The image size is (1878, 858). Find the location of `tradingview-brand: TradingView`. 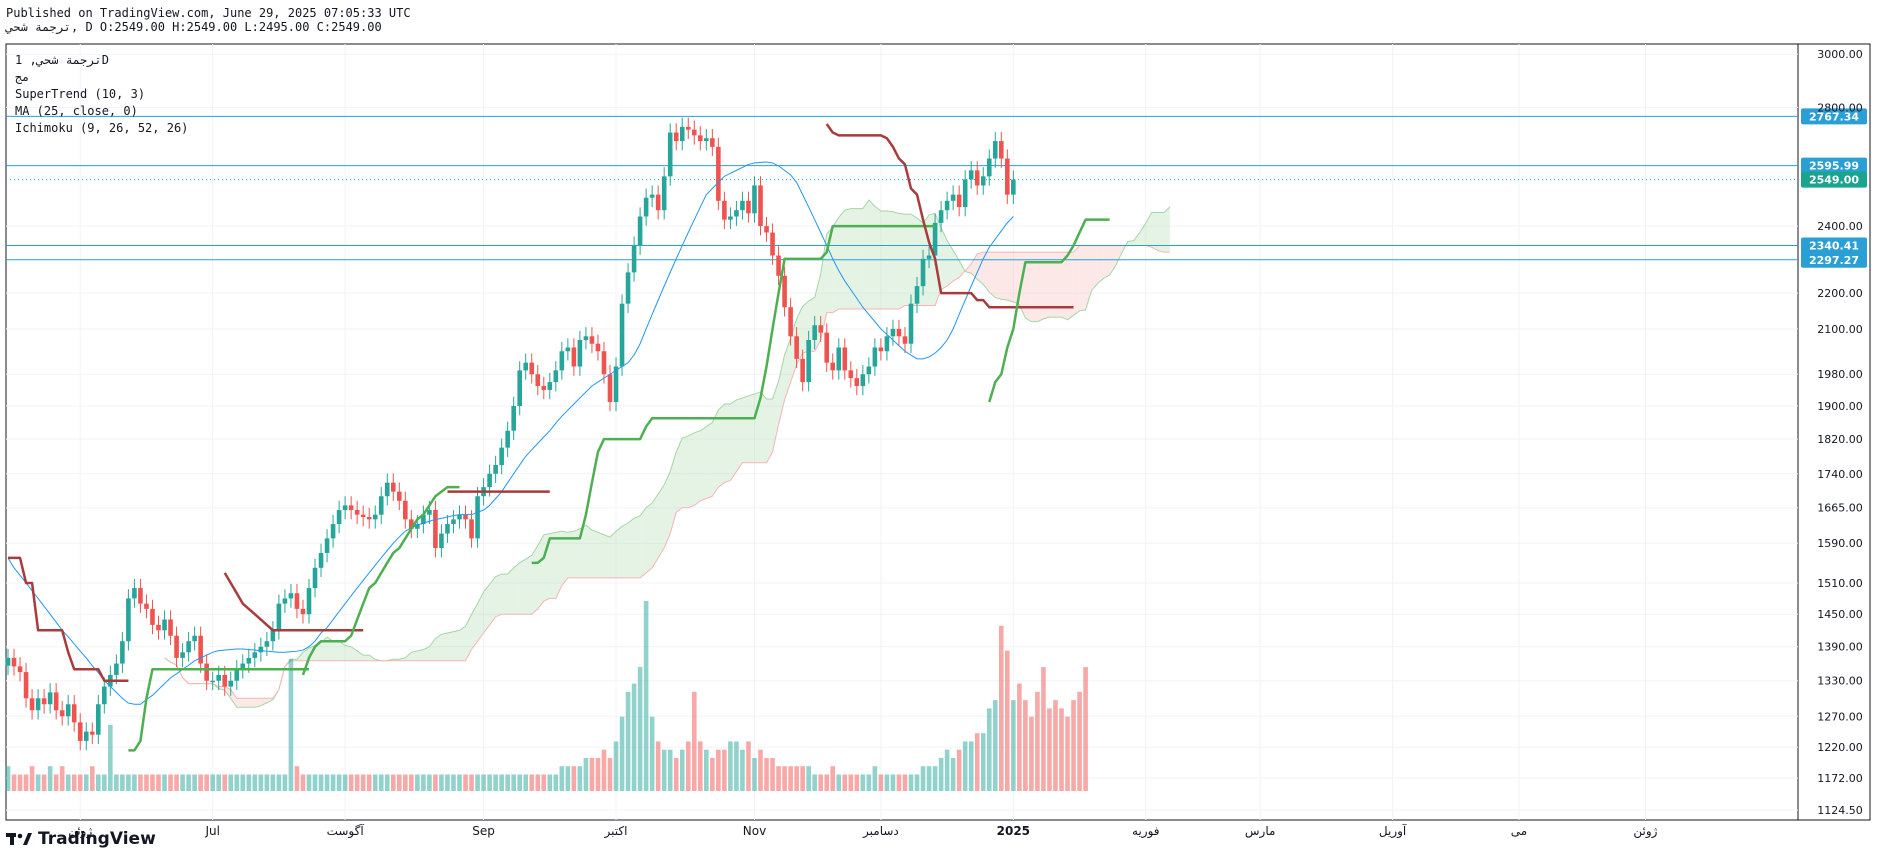

tradingview-brand: TradingView is located at coordinates (81, 839).